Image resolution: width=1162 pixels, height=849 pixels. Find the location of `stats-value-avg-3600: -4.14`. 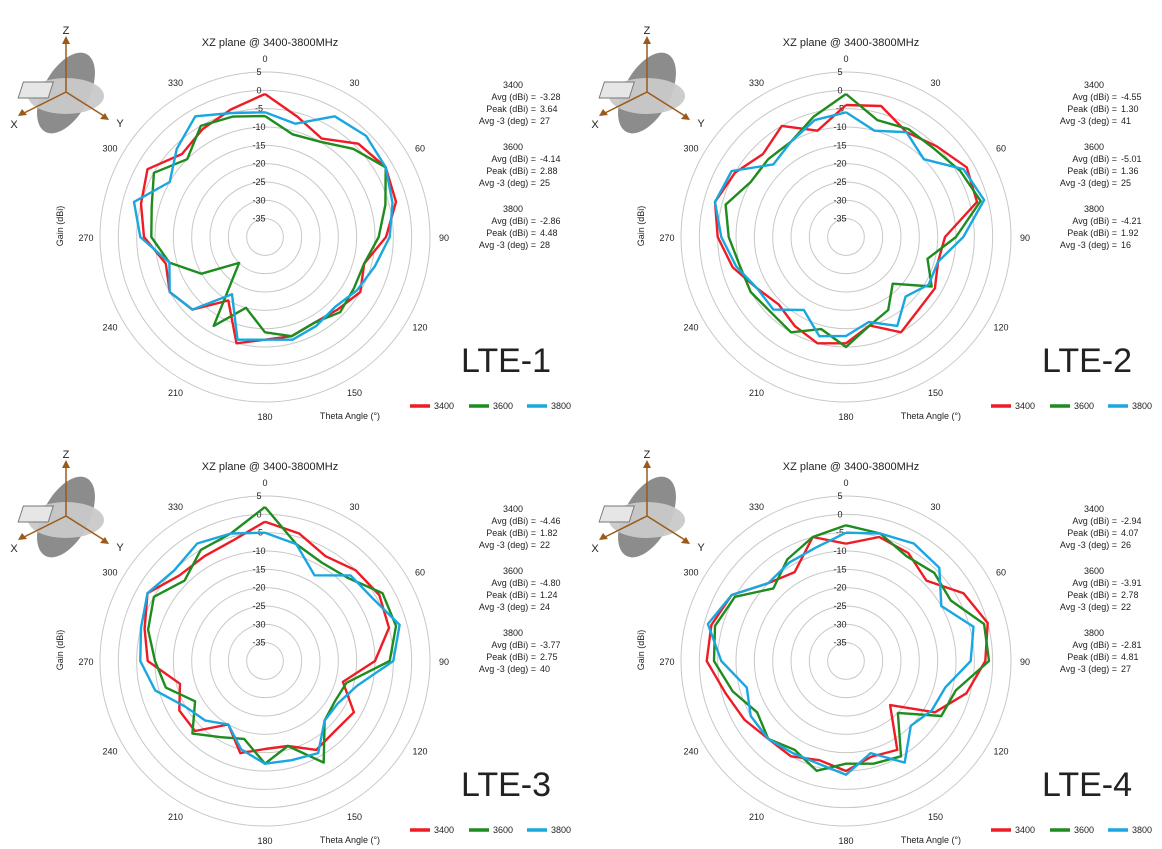

stats-value-avg-3600: -4.14 is located at coordinates (550, 159).